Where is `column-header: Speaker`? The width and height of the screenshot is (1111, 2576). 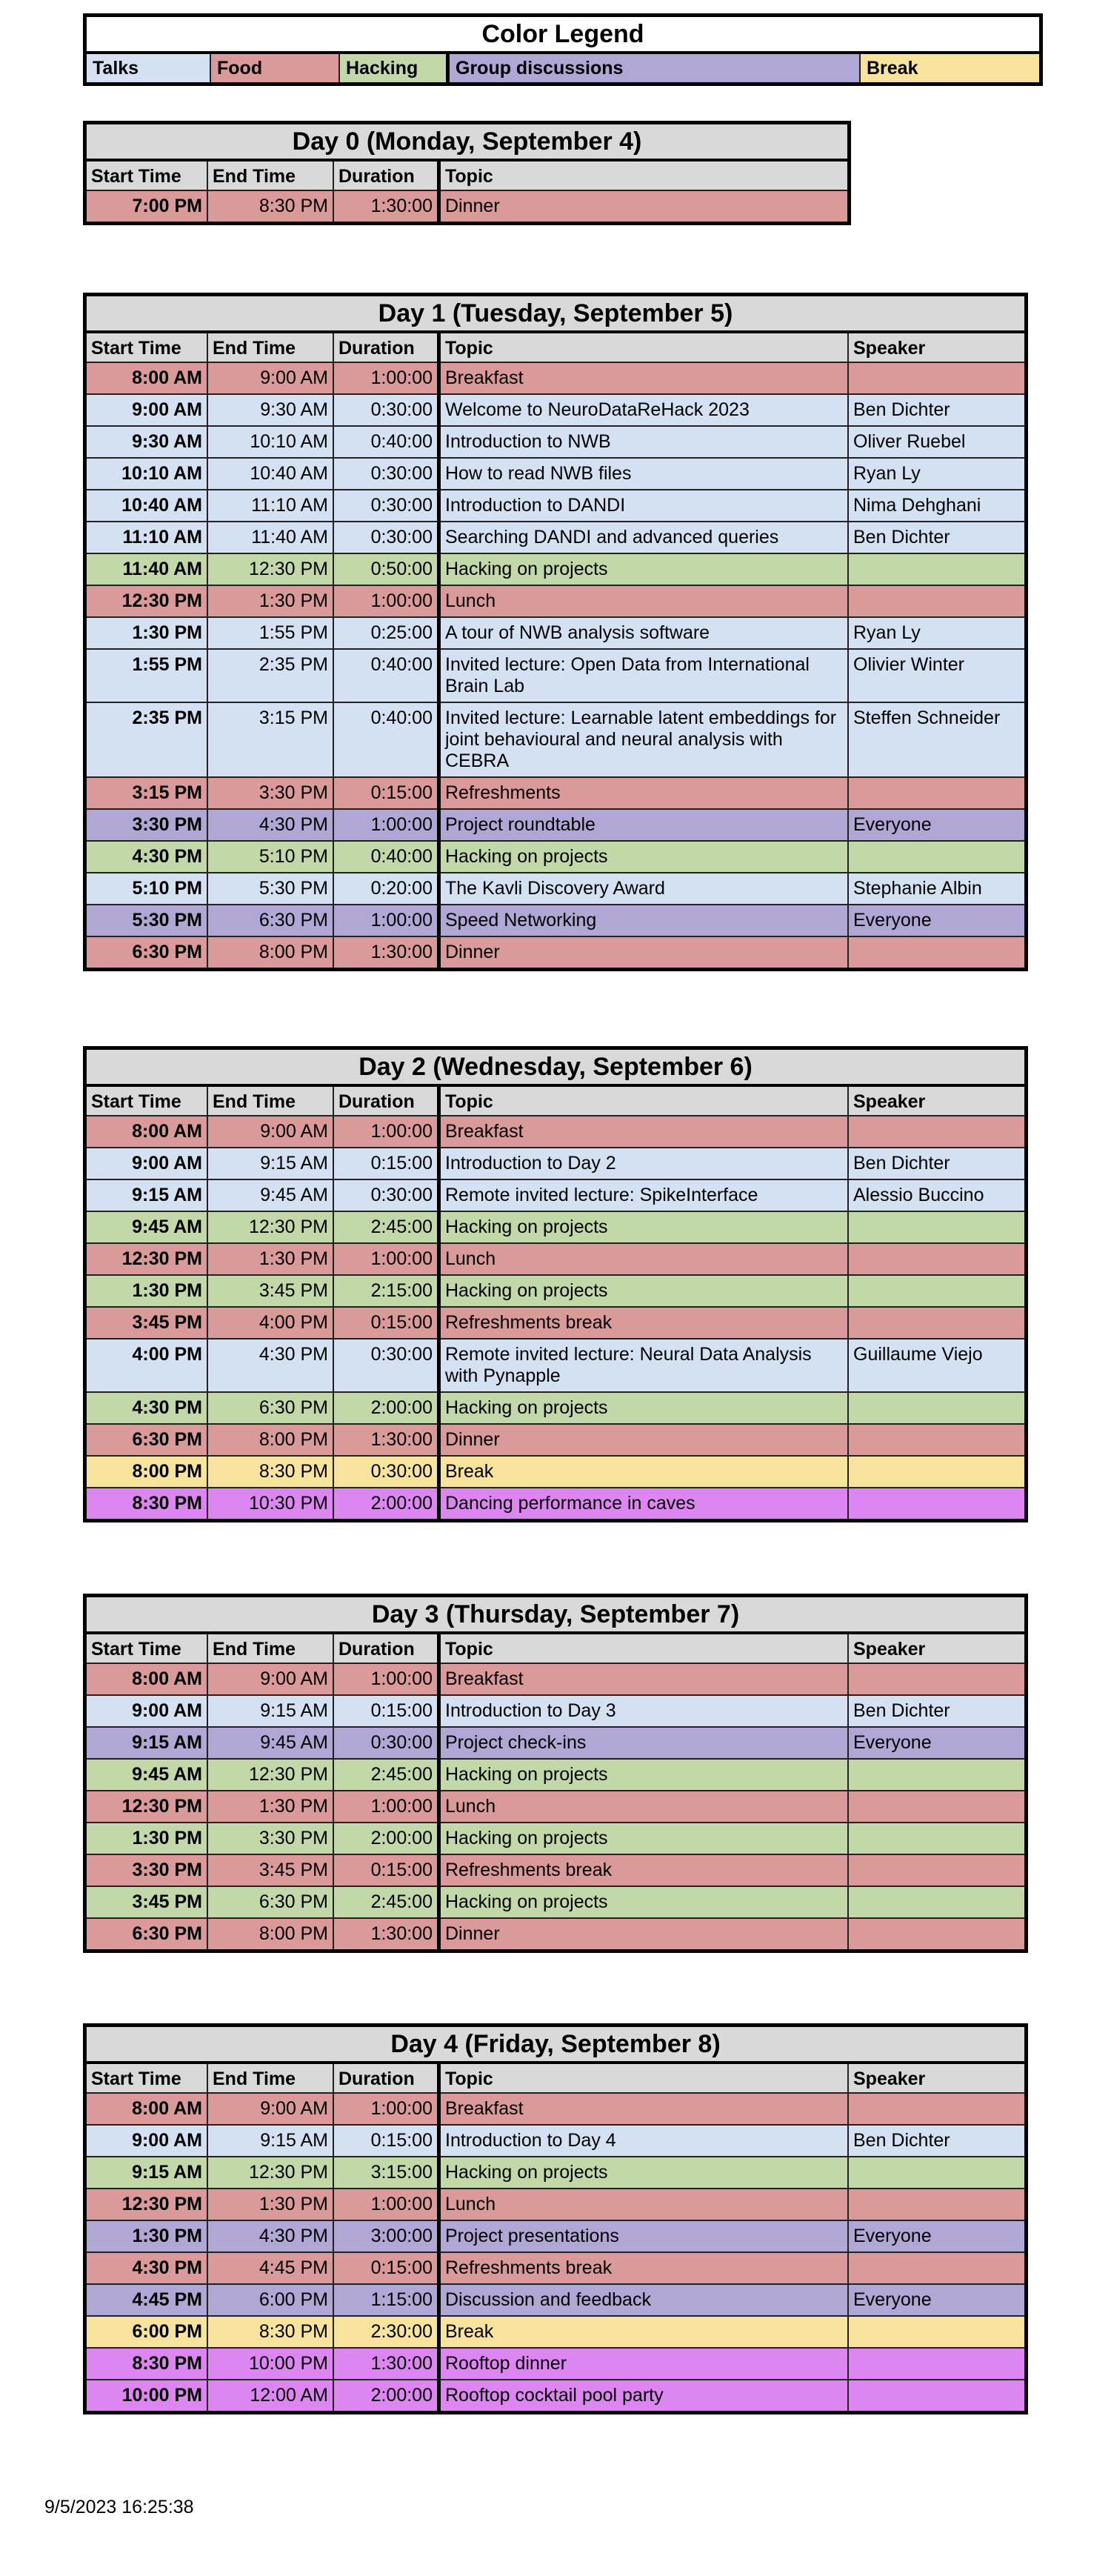 column-header: Speaker is located at coordinates (937, 347).